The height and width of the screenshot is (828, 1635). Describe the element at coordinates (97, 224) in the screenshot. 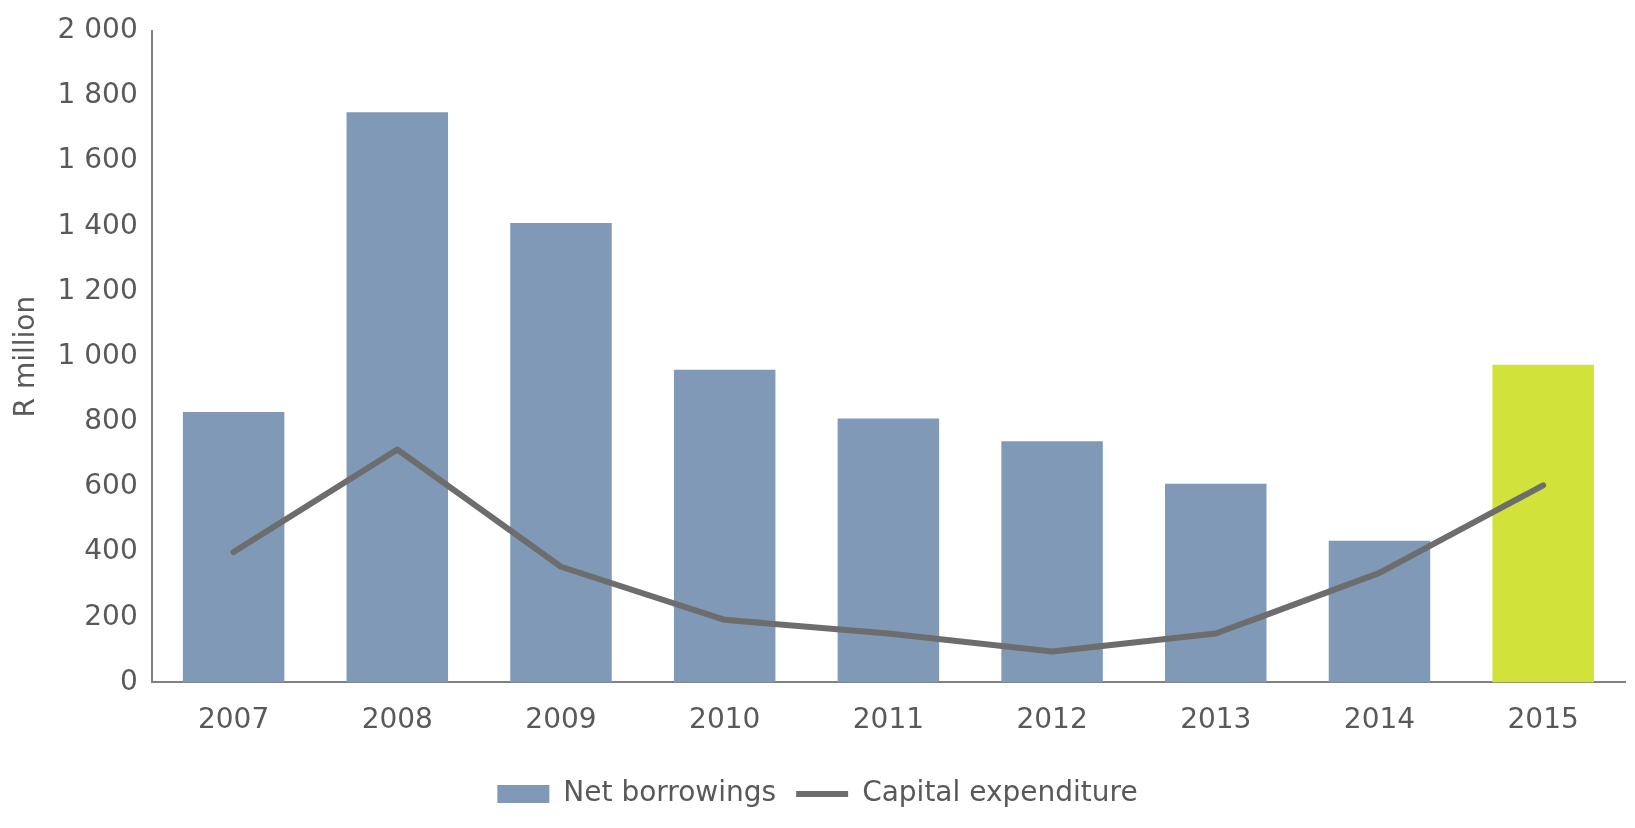

I see `y-tick-label: 1 400` at that location.